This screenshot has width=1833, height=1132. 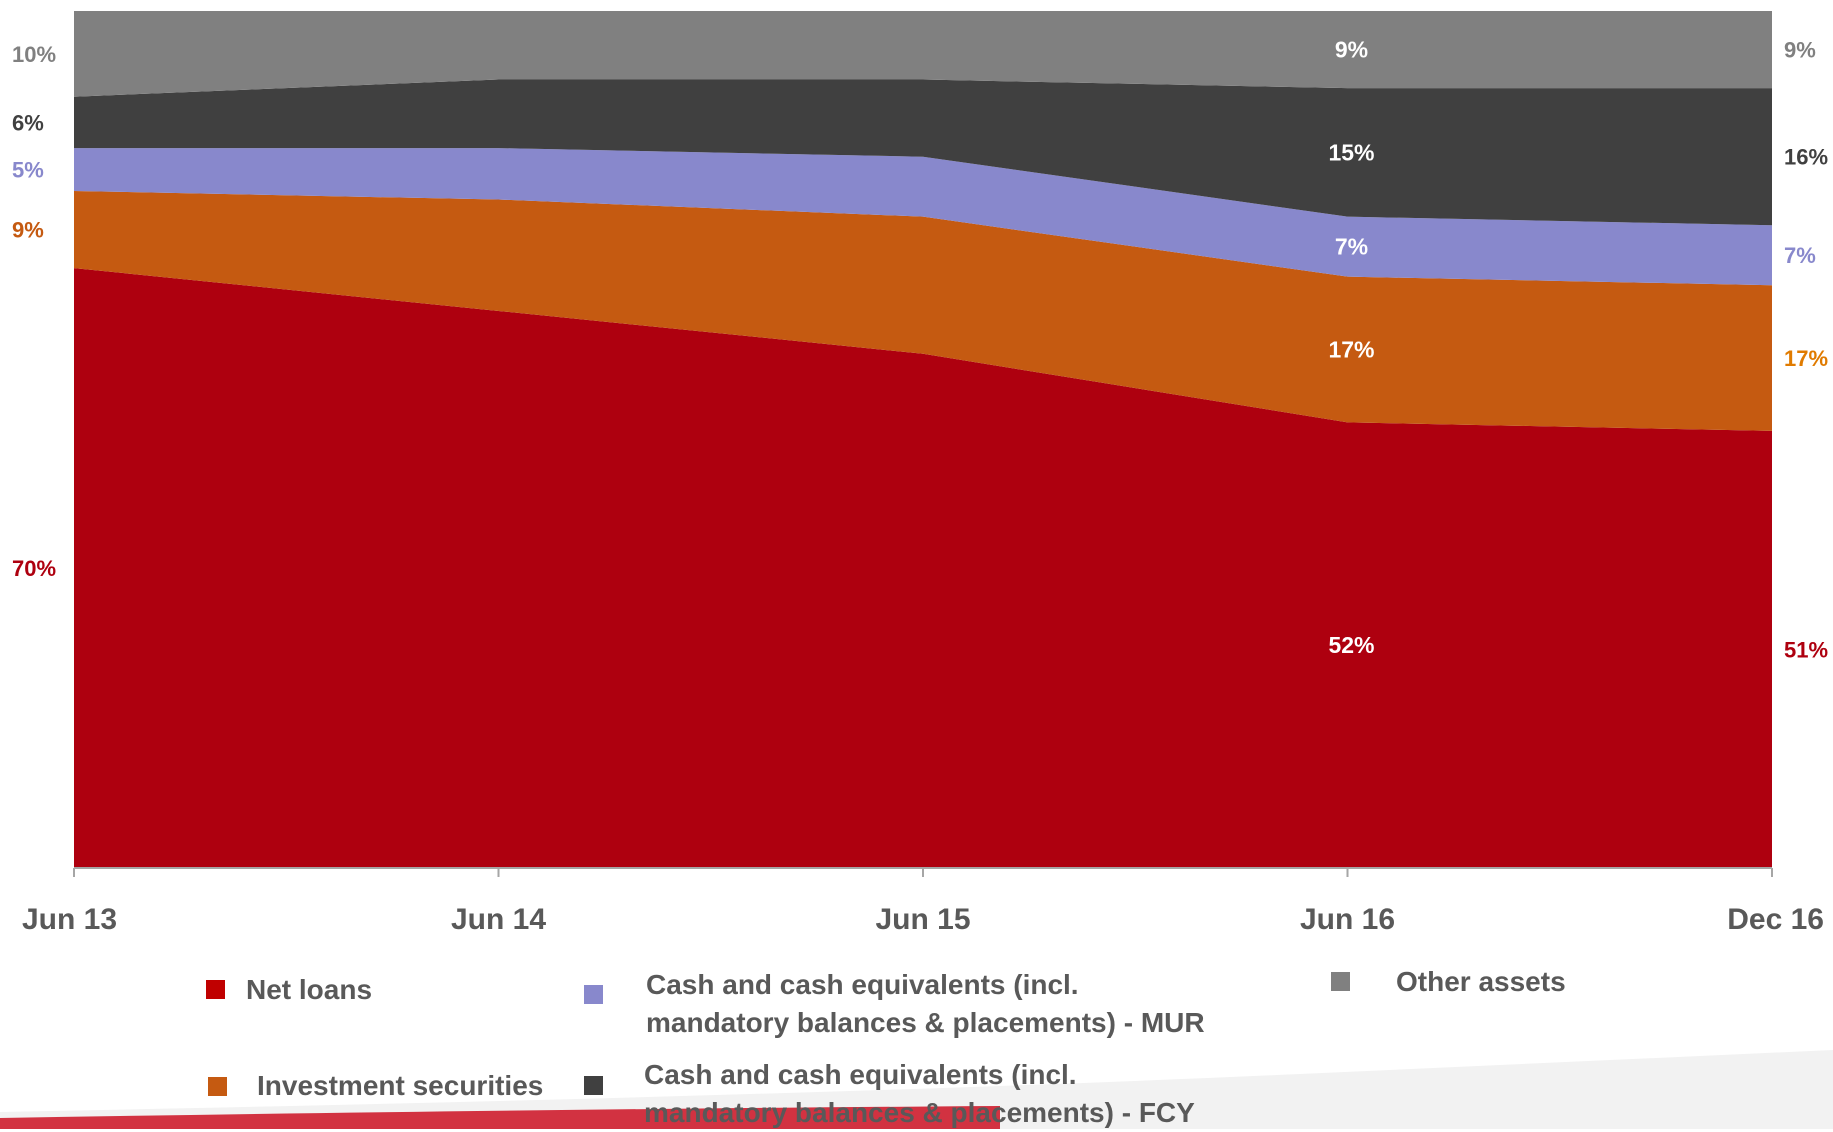 I want to click on legend-swatch-cash-fcy, so click(x=593, y=1085).